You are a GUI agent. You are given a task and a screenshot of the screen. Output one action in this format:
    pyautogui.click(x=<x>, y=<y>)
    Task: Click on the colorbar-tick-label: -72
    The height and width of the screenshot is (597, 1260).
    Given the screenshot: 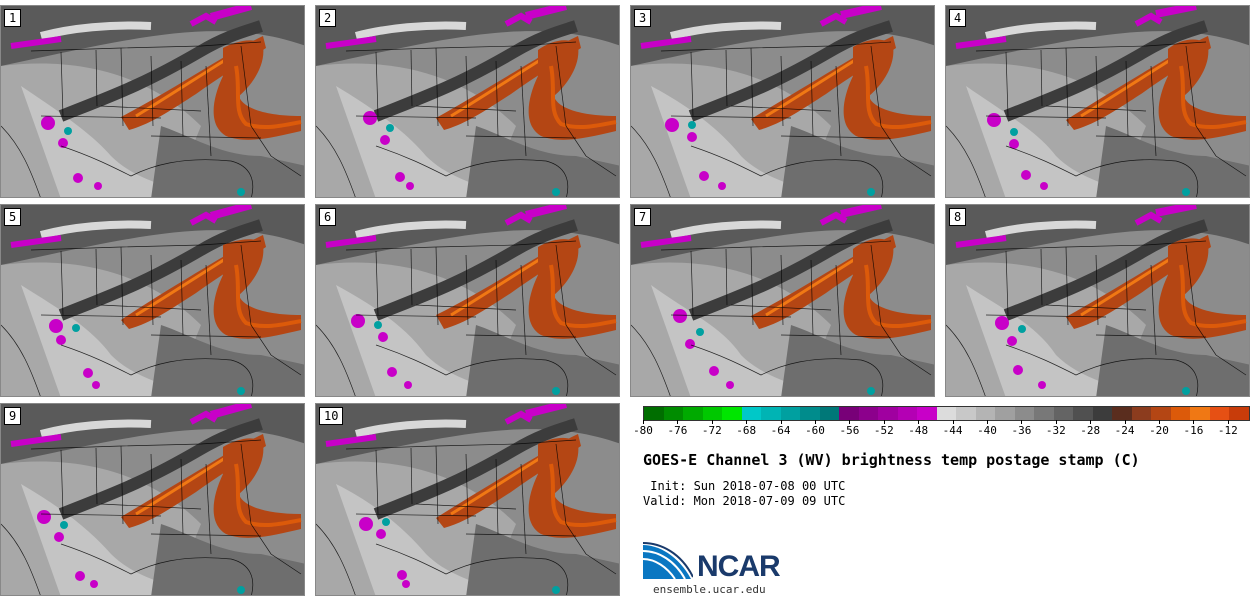 What is the action you would take?
    pyautogui.click(x=711, y=430)
    